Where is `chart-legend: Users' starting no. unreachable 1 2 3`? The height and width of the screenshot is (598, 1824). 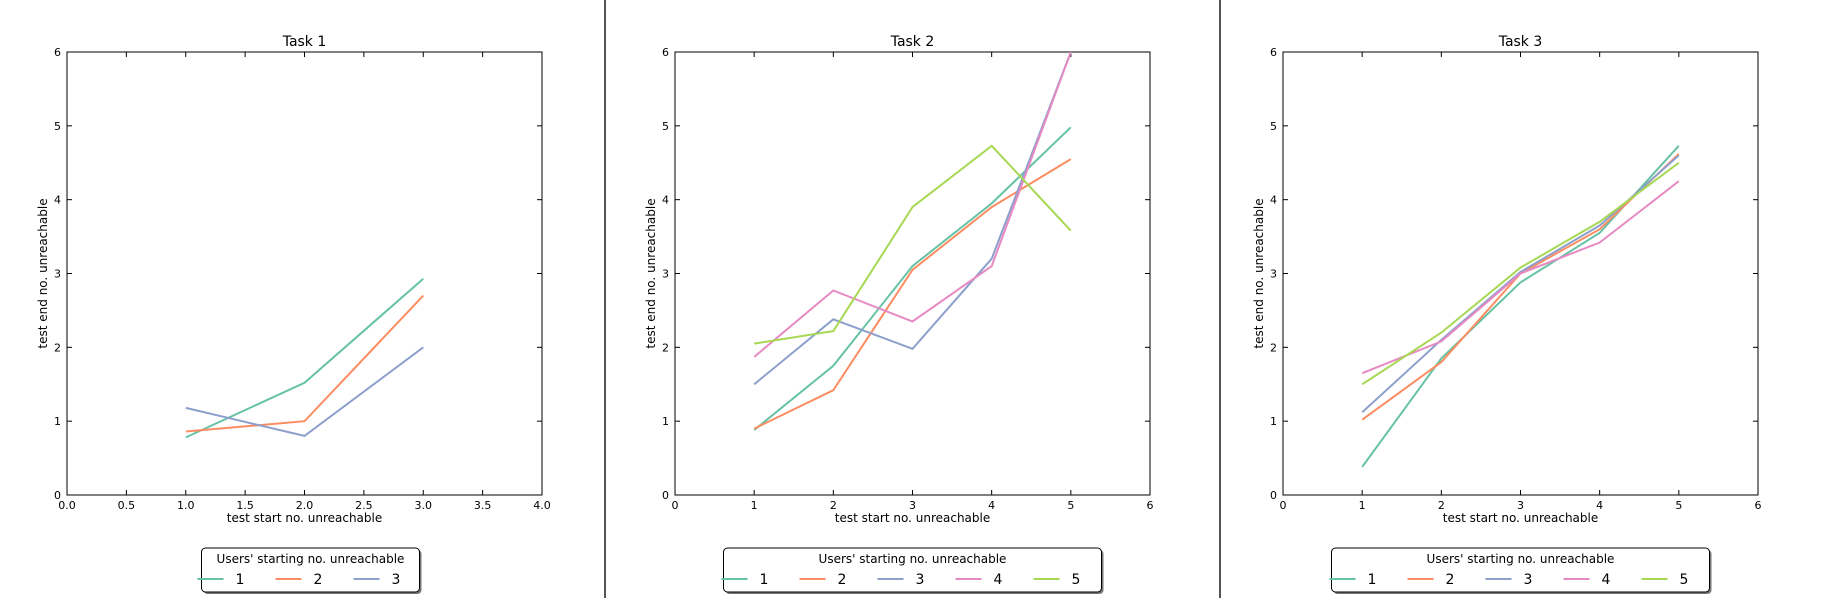 chart-legend: Users' starting no. unreachable 1 2 3 is located at coordinates (309, 570).